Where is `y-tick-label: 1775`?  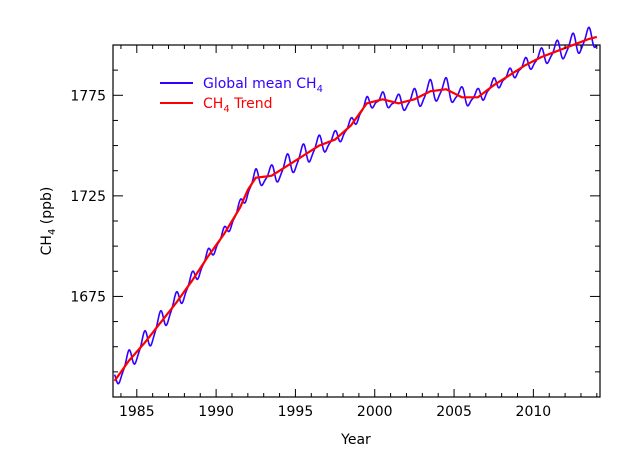 y-tick-label: 1775 is located at coordinates (88, 96).